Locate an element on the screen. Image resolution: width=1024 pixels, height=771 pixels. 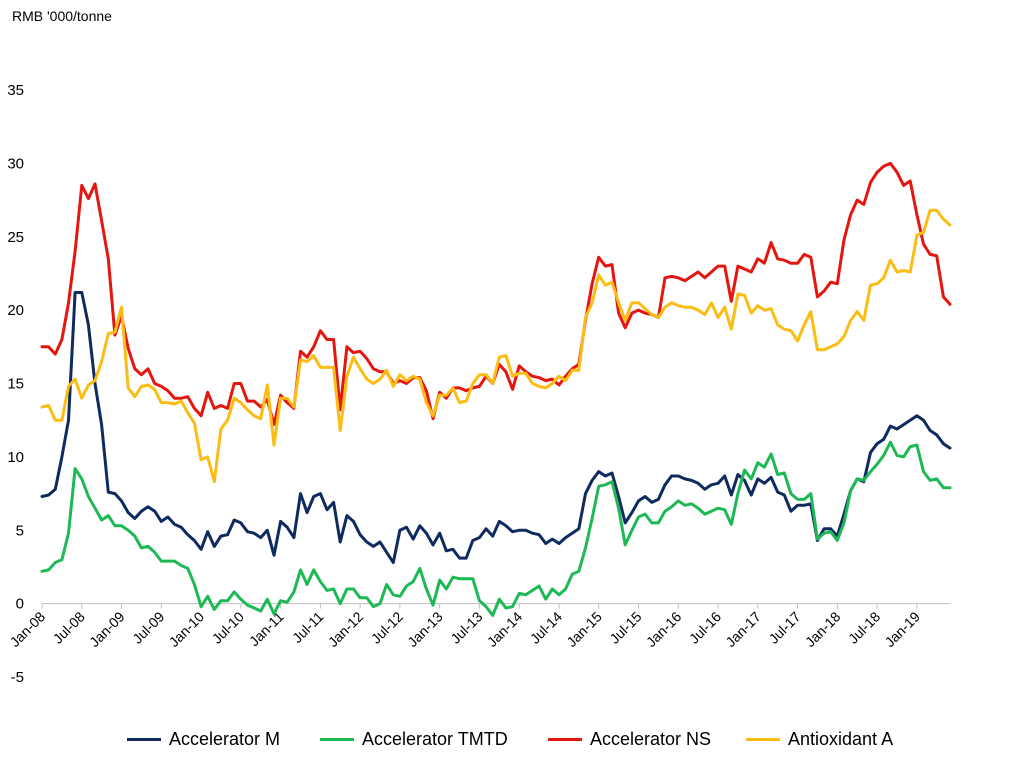
x-tick-label: Jan-17 is located at coordinates (743, 629).